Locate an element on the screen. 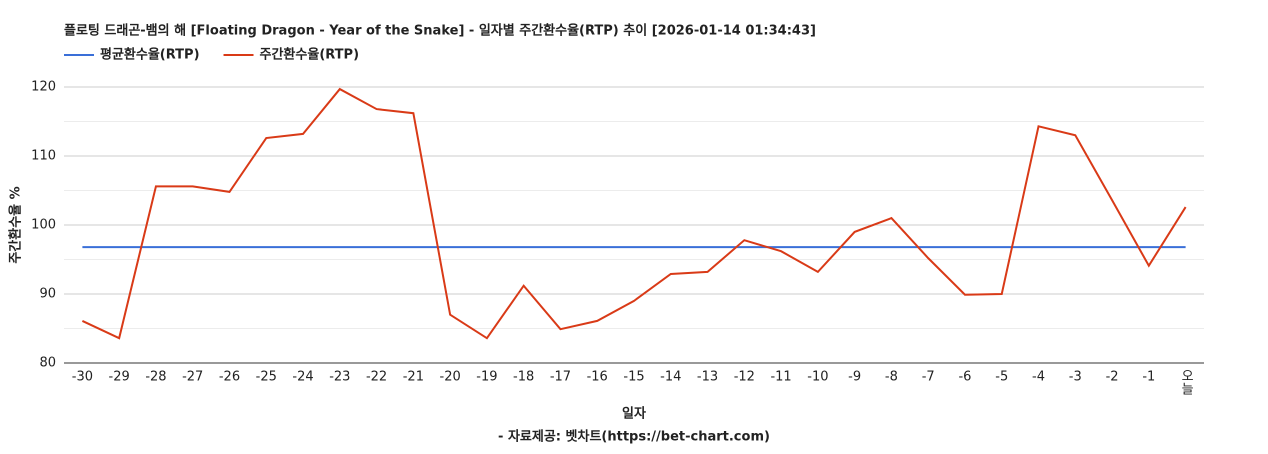  x-tick-label: -20 is located at coordinates (450, 377).